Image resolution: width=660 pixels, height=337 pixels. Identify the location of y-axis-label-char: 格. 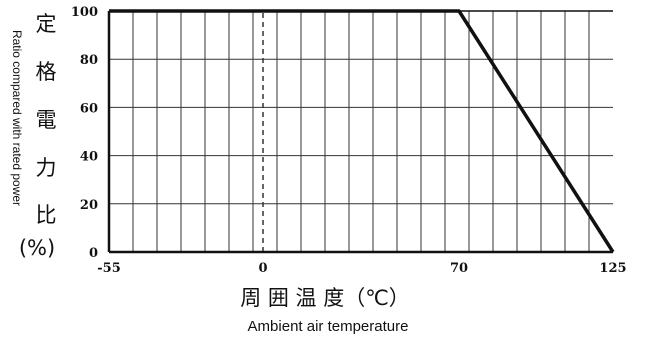
(46, 72).